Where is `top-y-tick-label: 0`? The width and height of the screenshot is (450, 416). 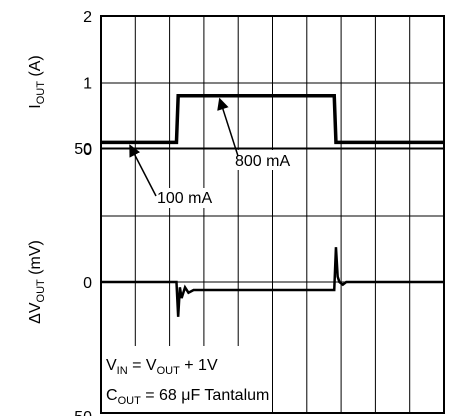
top-y-tick-label: 0 is located at coordinates (87, 150).